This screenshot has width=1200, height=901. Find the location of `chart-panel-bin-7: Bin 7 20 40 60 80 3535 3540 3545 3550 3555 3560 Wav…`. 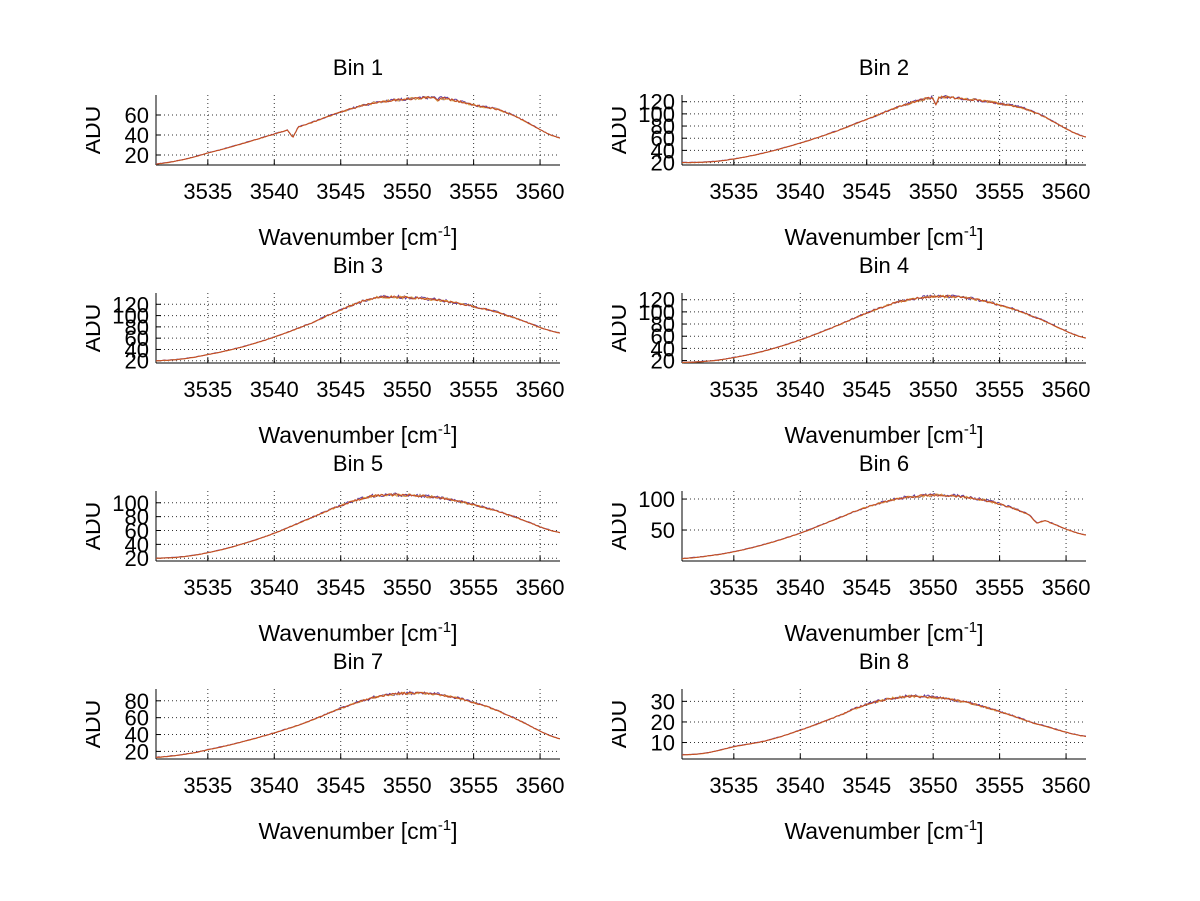

chart-panel-bin-7: Bin 7 20 40 60 80 3535 3540 3545 3550 3555 3560 Wav… is located at coordinates (324, 745).